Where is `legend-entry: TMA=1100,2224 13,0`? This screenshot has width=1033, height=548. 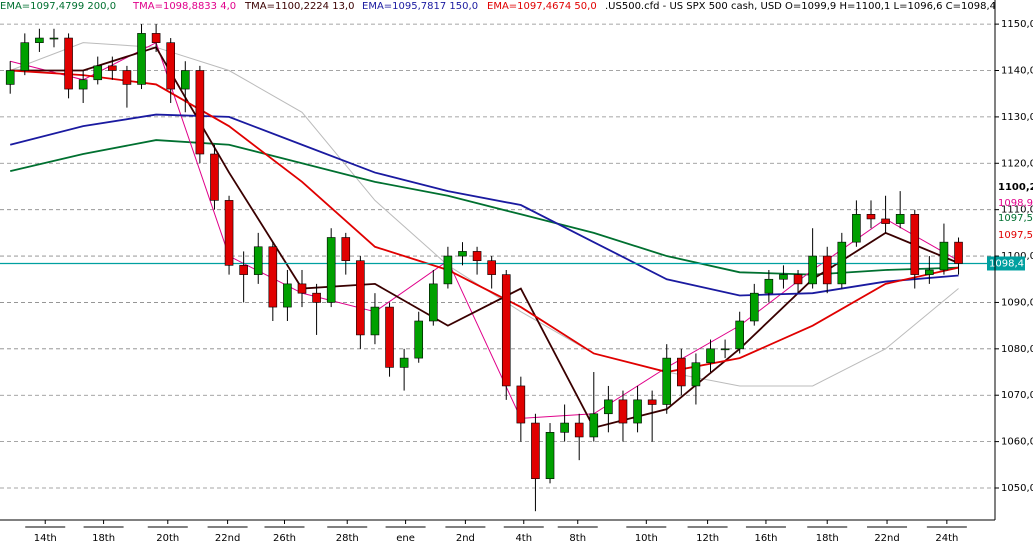 legend-entry: TMA=1100,2224 13,0 is located at coordinates (299, 6).